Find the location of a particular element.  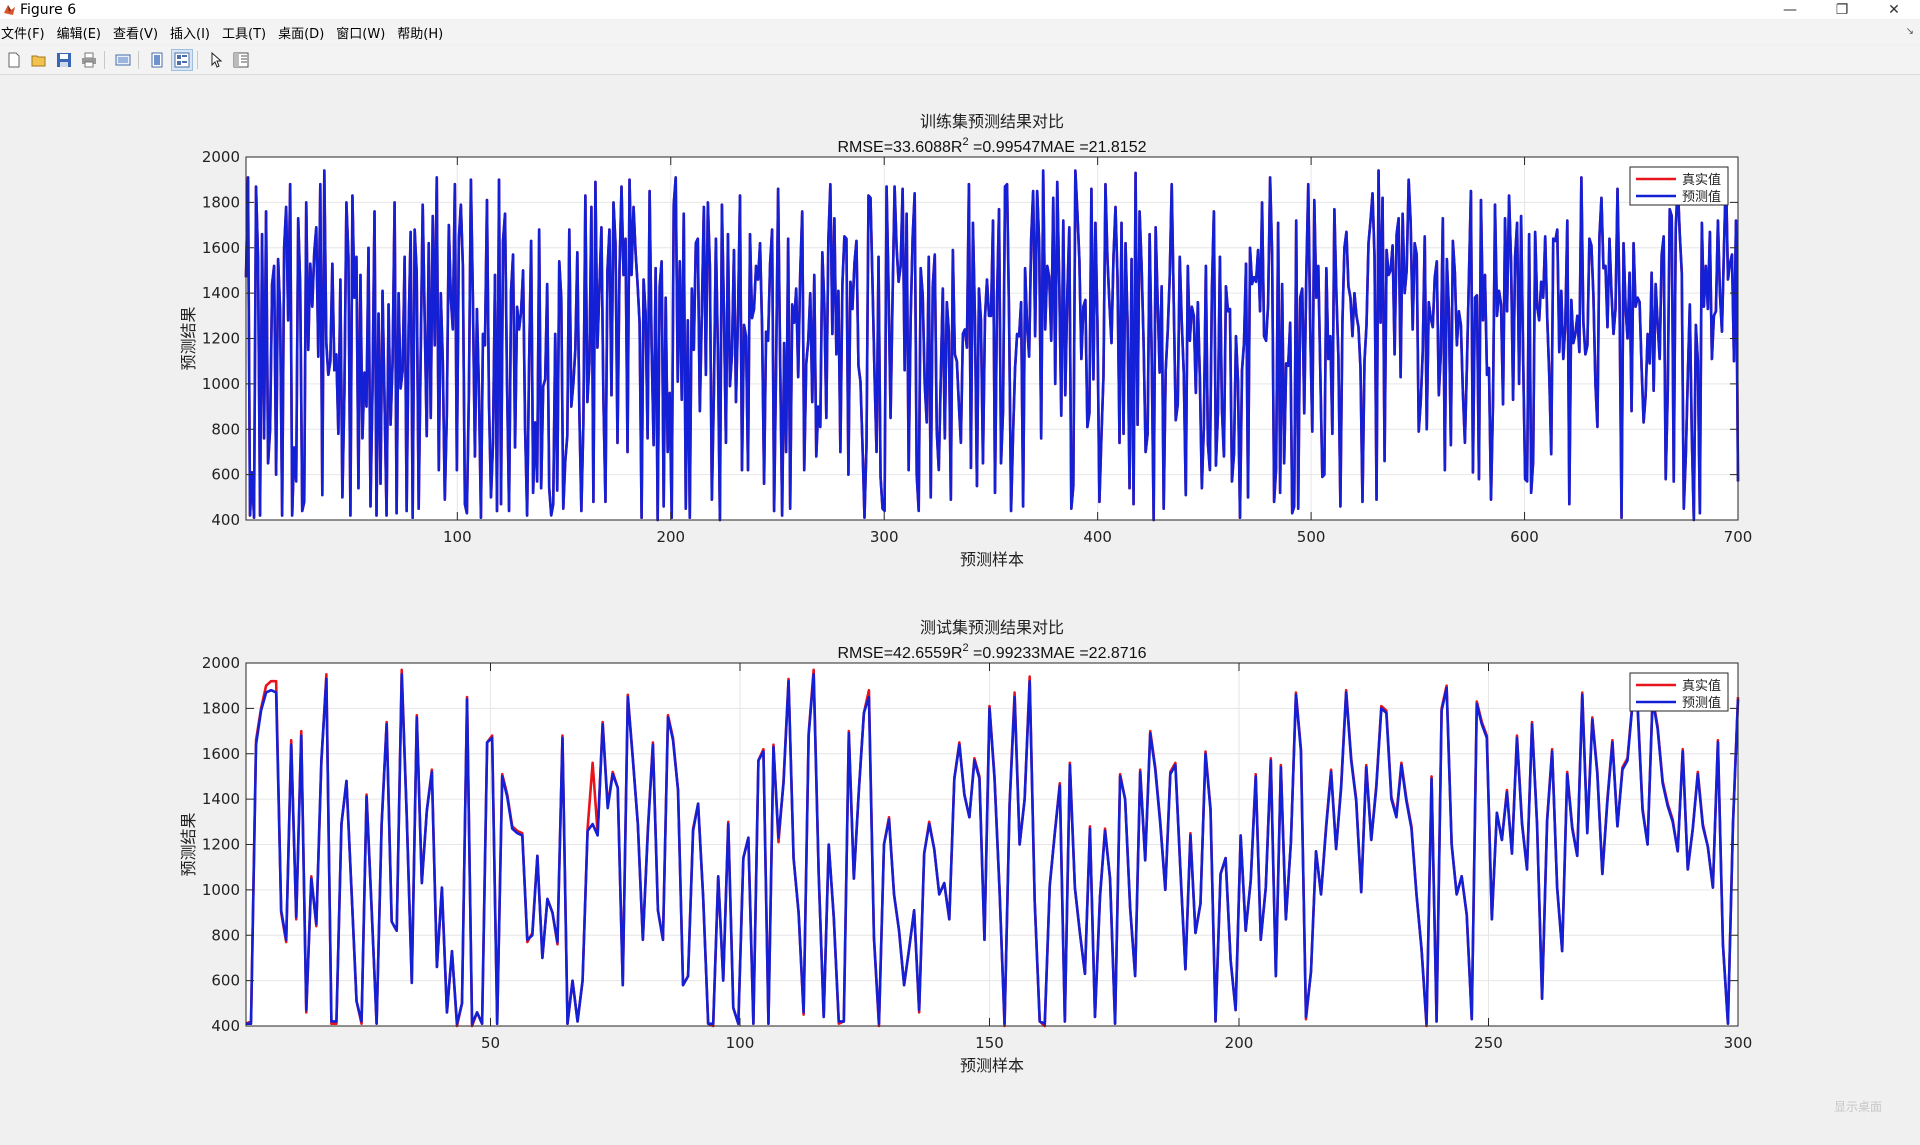

menu-tools: 工具(T) is located at coordinates (244, 34).